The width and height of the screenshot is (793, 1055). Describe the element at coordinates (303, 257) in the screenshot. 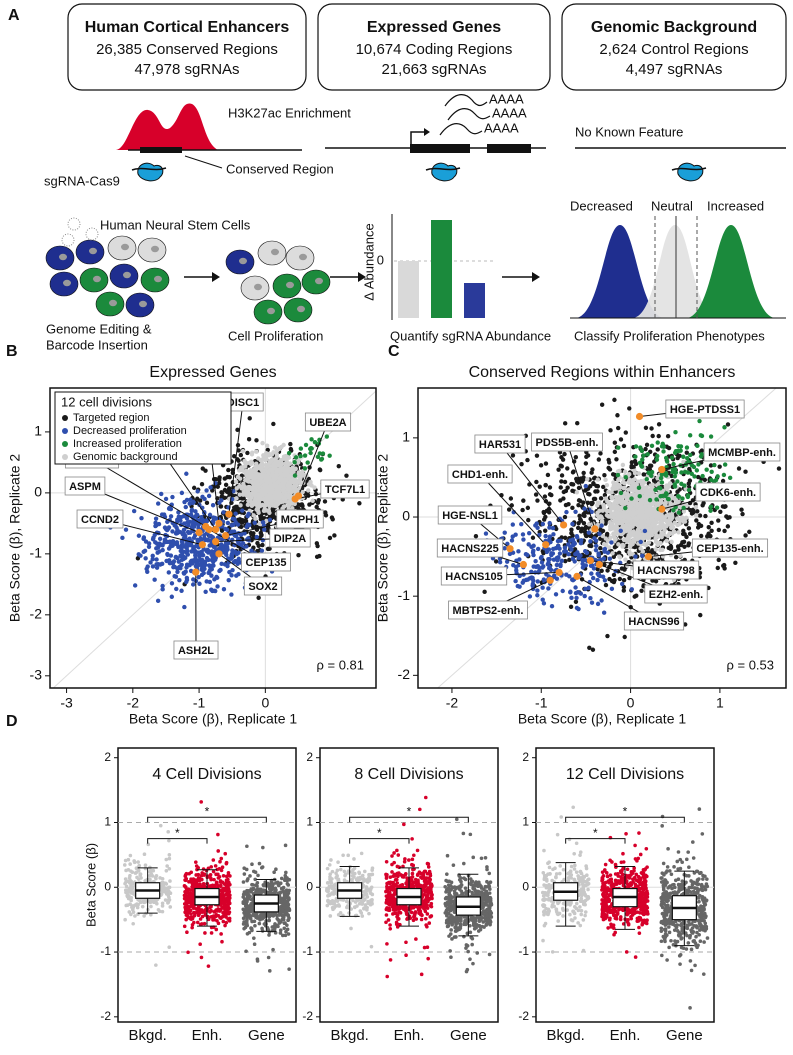

I see `nucleus` at that location.